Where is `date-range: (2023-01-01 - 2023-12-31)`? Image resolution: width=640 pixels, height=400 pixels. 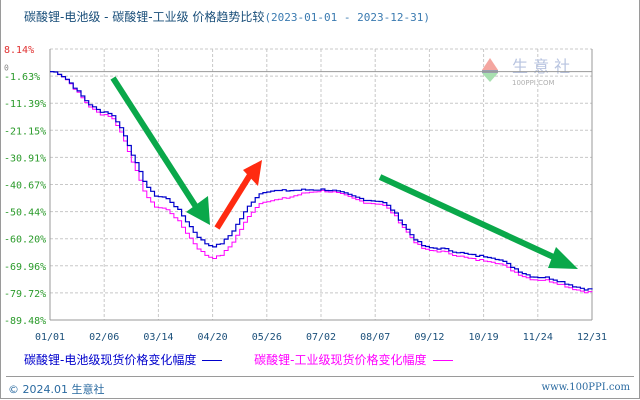 date-range: (2023-01-01 - 2023-12-31) is located at coordinates (347, 17).